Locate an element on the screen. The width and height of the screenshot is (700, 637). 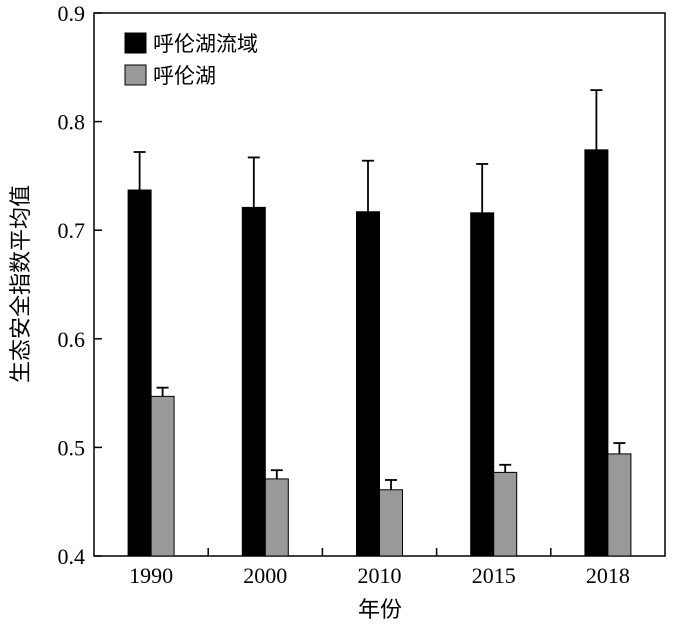
y-tick-label: 0.7 is located at coordinates (72, 230).